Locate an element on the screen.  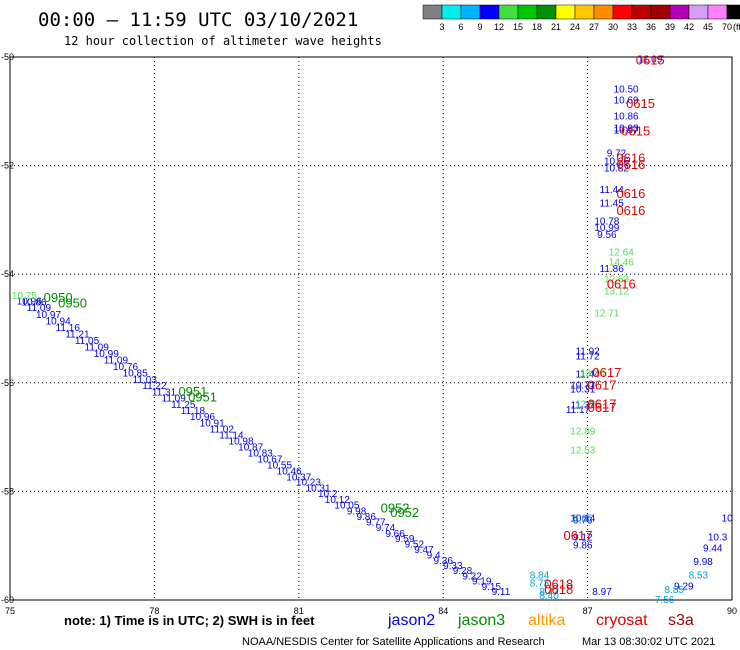
chart-title: 00:00 – 11:59 UTC 03/10/2021 is located at coordinates (198, 20).